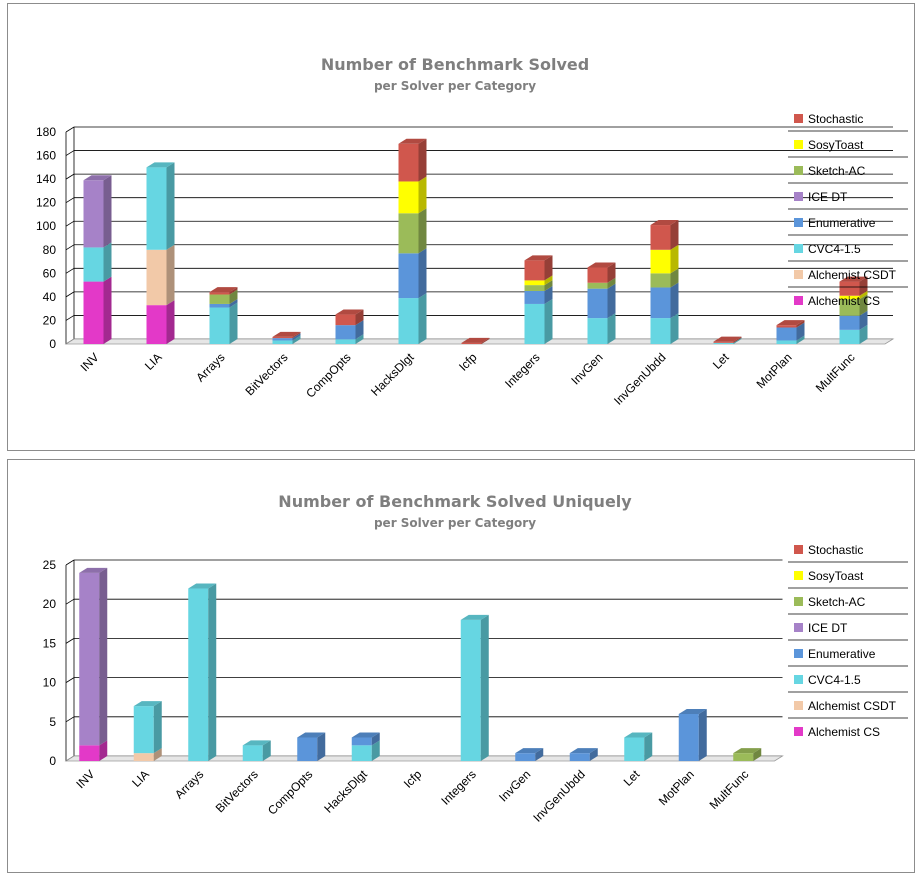 This screenshot has width=922, height=878. I want to click on legend-item: Sketch-AC, so click(830, 171).